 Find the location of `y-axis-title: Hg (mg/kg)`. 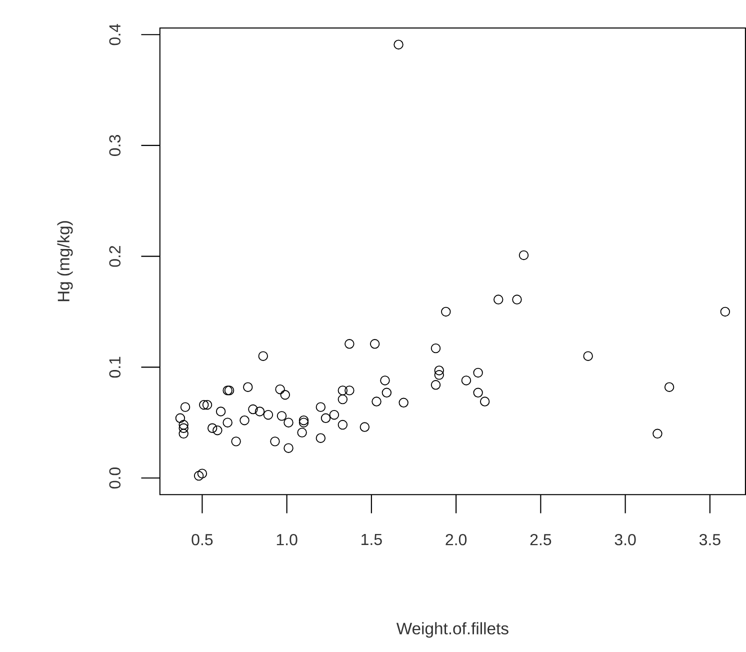

y-axis-title: Hg (mg/kg) is located at coordinates (65, 261).